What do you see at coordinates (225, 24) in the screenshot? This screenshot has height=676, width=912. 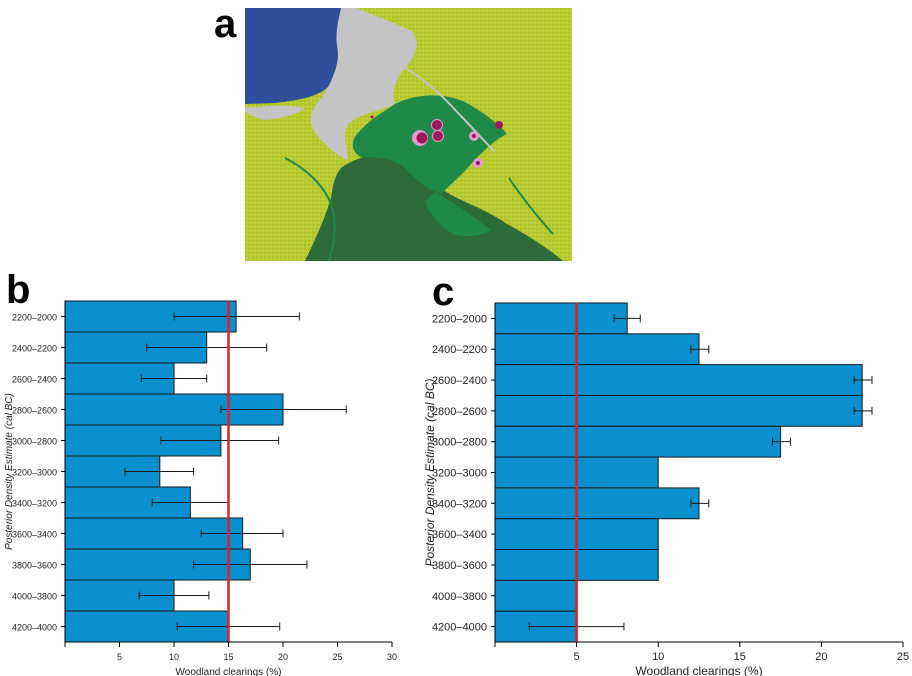 I see `panel-label-a: a` at bounding box center [225, 24].